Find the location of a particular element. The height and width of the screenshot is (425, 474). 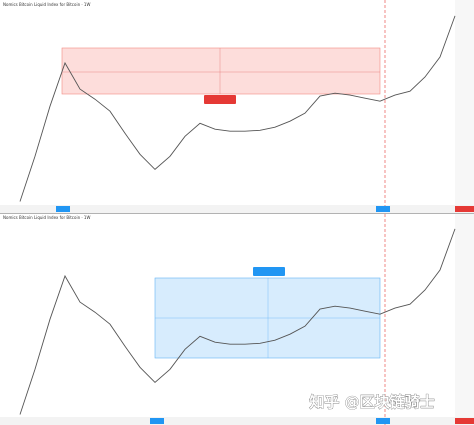

watermark: 知乎 @区块链骑士 is located at coordinates (371, 402).